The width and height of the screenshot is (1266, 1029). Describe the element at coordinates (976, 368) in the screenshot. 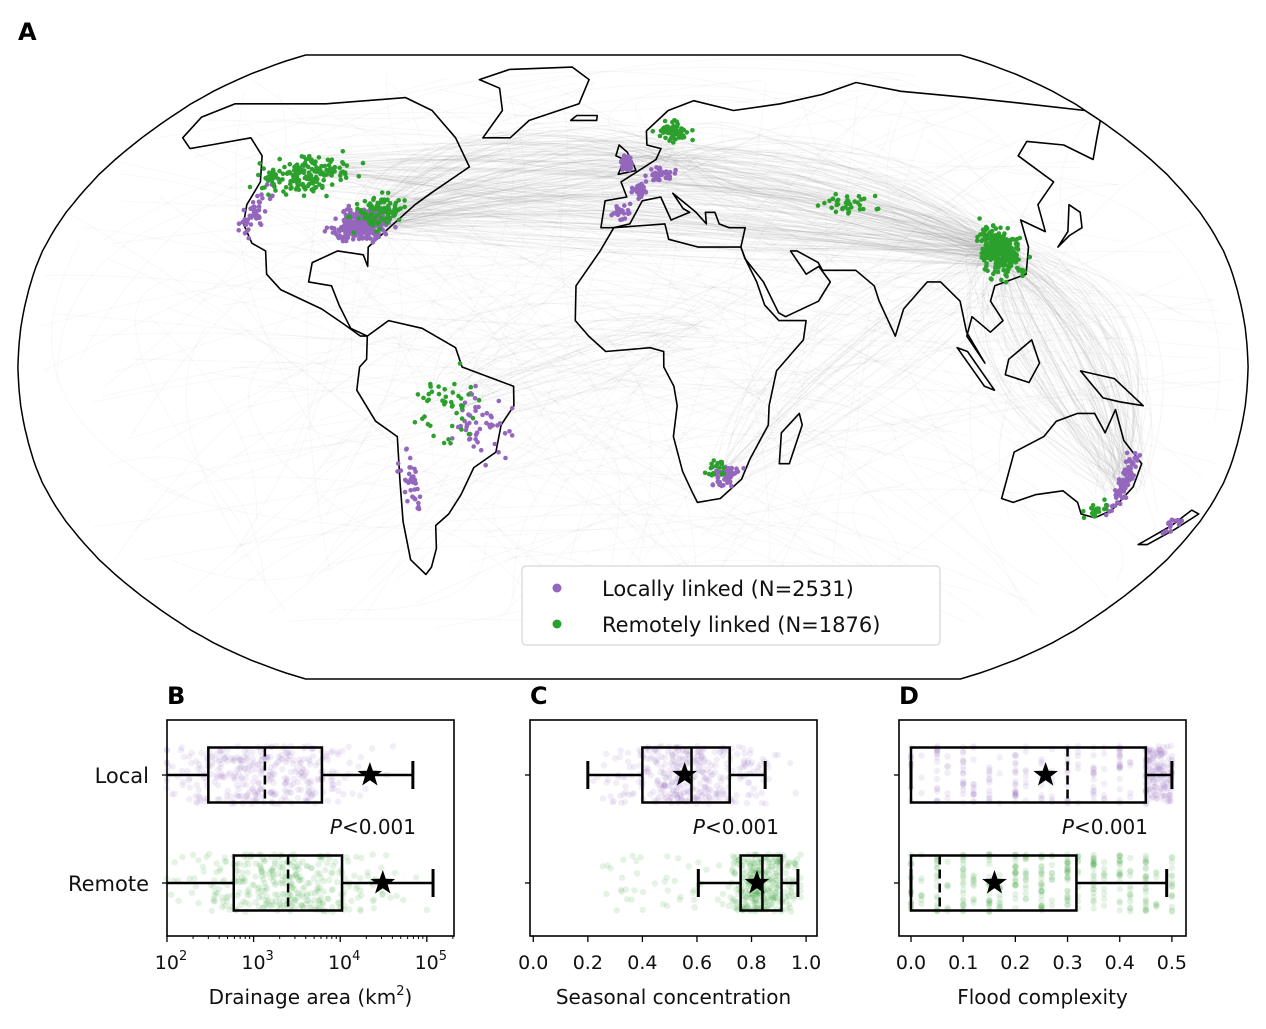

I see `coastline-sumatra` at that location.